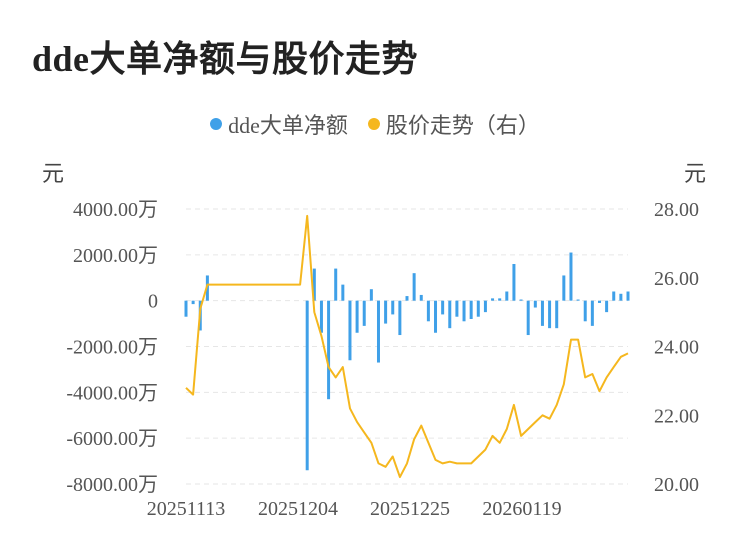 This screenshot has height=558, width=750. Describe the element at coordinates (186, 509) in the screenshot. I see `x-tick-label: 20251113` at that location.